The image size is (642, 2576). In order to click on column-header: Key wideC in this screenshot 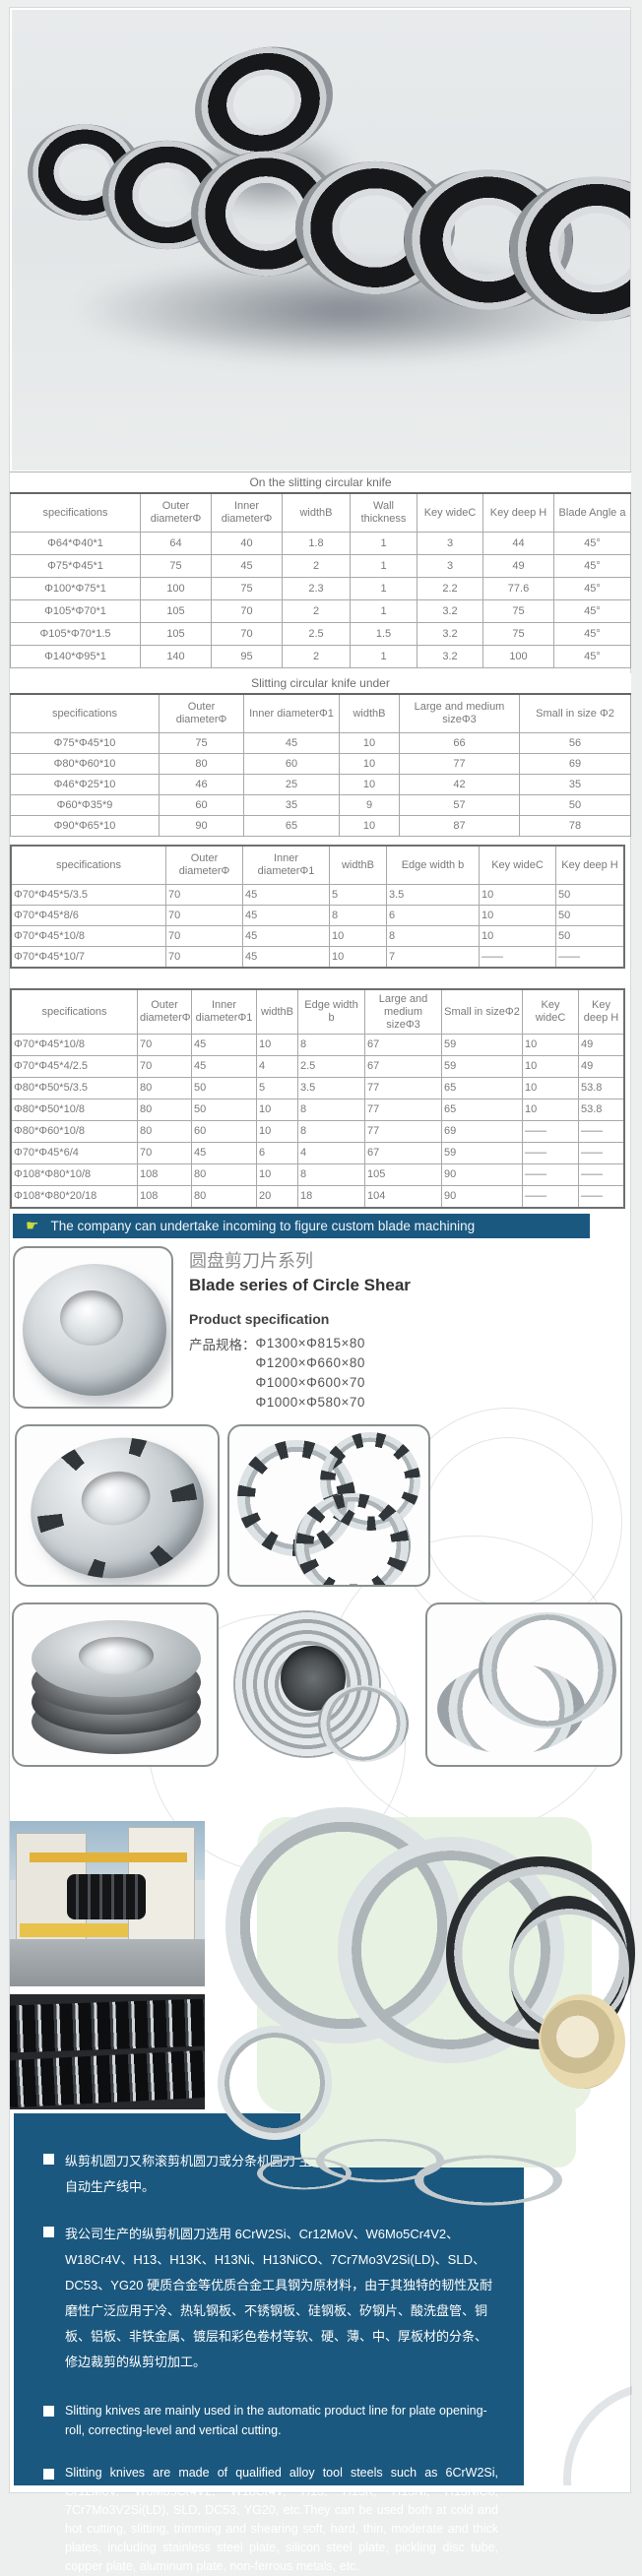, I will do `click(450, 512)`.